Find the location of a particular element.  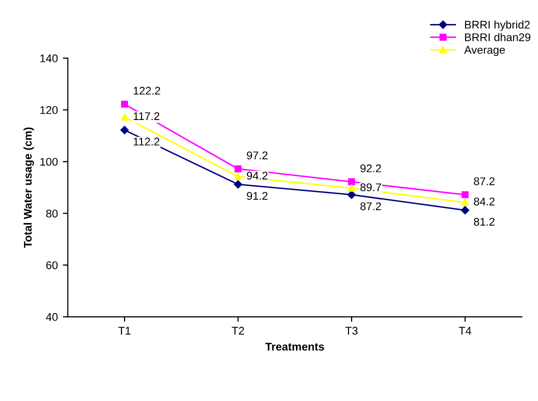

y-tick-label: 40 is located at coordinates (52, 317).